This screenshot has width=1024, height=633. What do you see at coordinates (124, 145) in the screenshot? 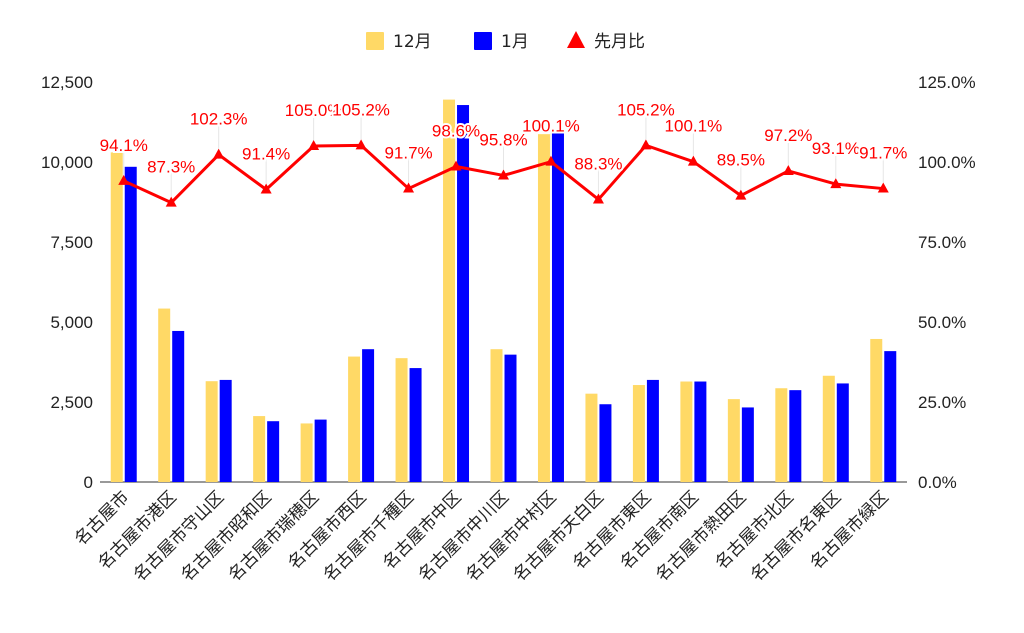
I see `ratio-data-label: 94.1%` at bounding box center [124, 145].